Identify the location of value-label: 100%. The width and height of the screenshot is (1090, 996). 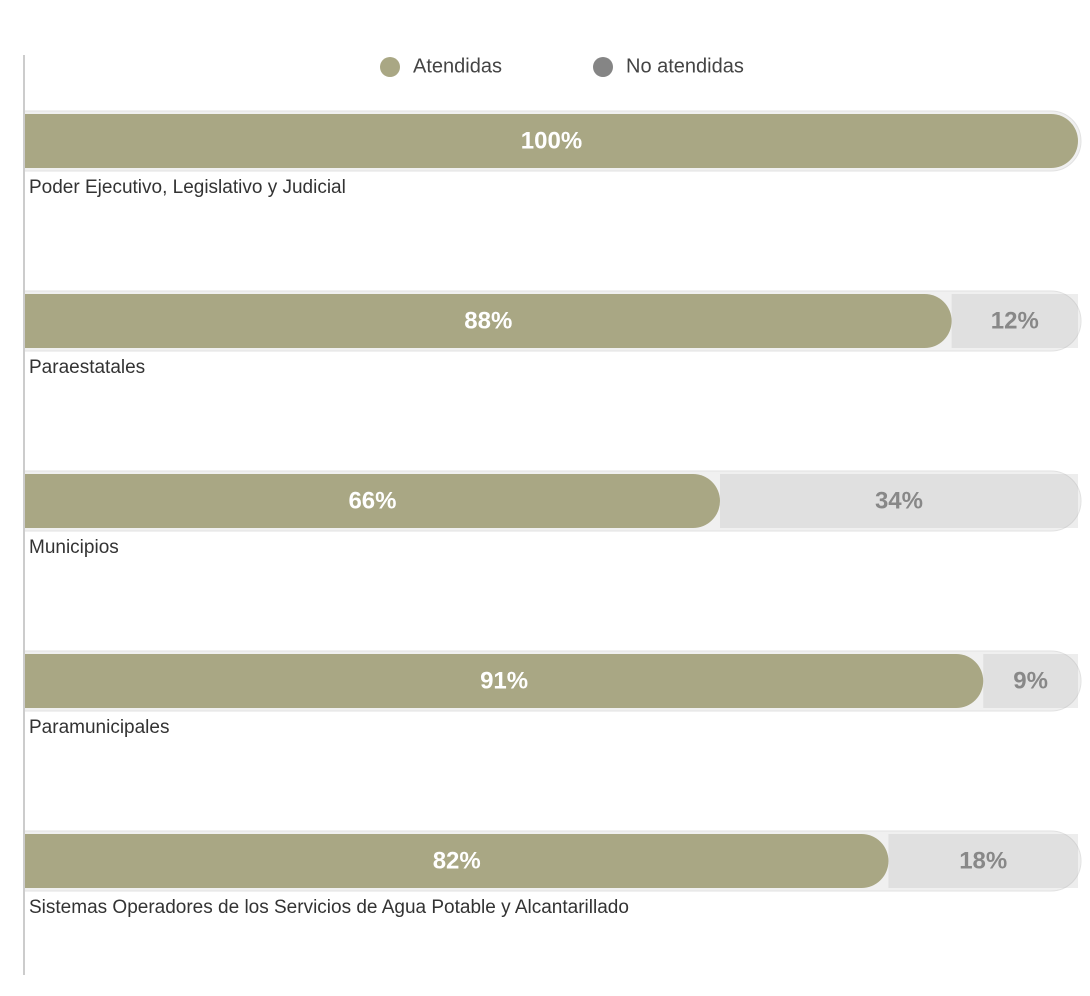
(551, 140).